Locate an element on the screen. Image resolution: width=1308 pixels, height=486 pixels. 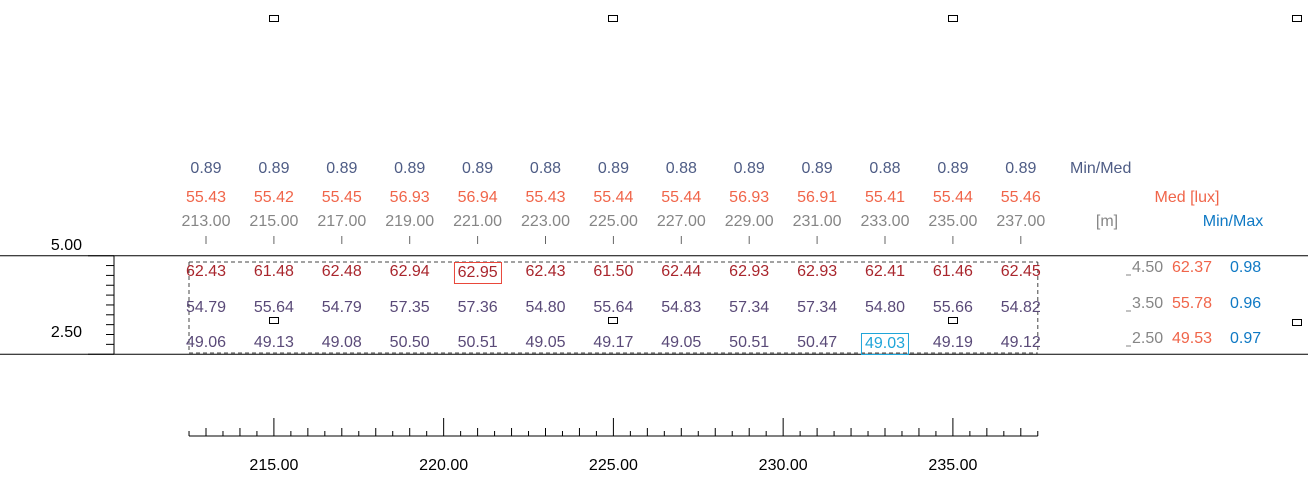
column-x-label: 225.00 is located at coordinates (613, 221).